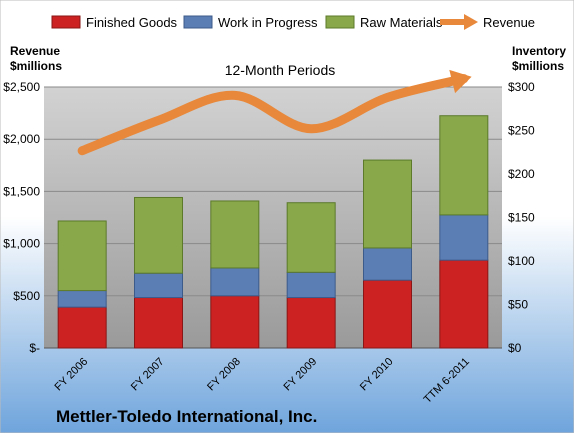 The width and height of the screenshot is (574, 438). Describe the element at coordinates (268, 22) in the screenshot. I see `legend-label-work-in-progress: Work in Progress` at that location.